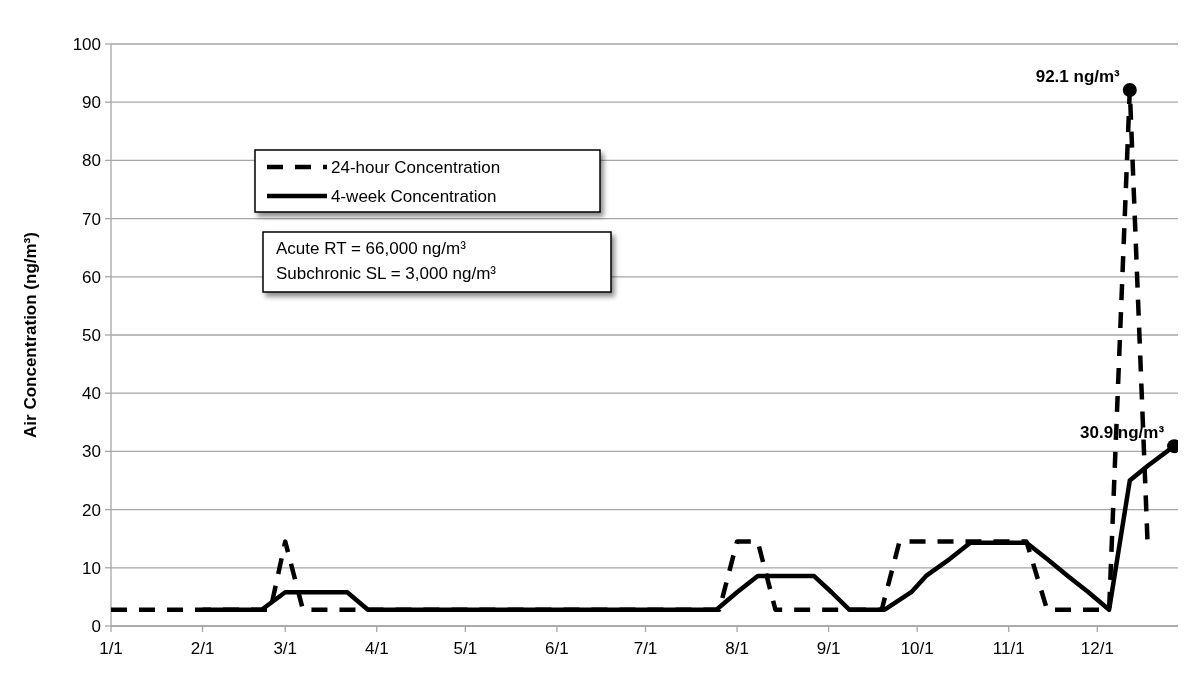  What do you see at coordinates (465, 648) in the screenshot?
I see `x-tick-label: 5/1` at bounding box center [465, 648].